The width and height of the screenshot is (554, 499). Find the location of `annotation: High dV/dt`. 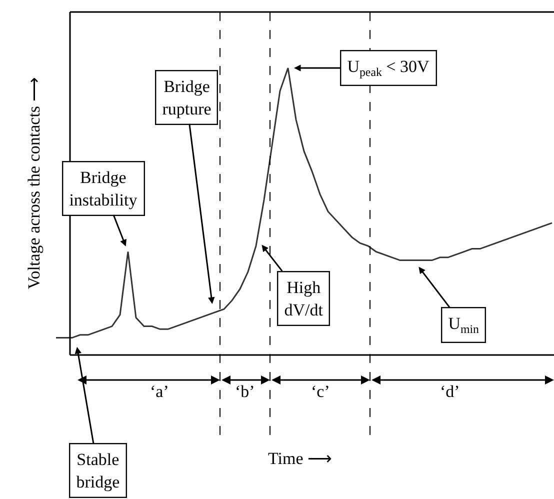

annotation: High dV/dt is located at coordinates (304, 299).